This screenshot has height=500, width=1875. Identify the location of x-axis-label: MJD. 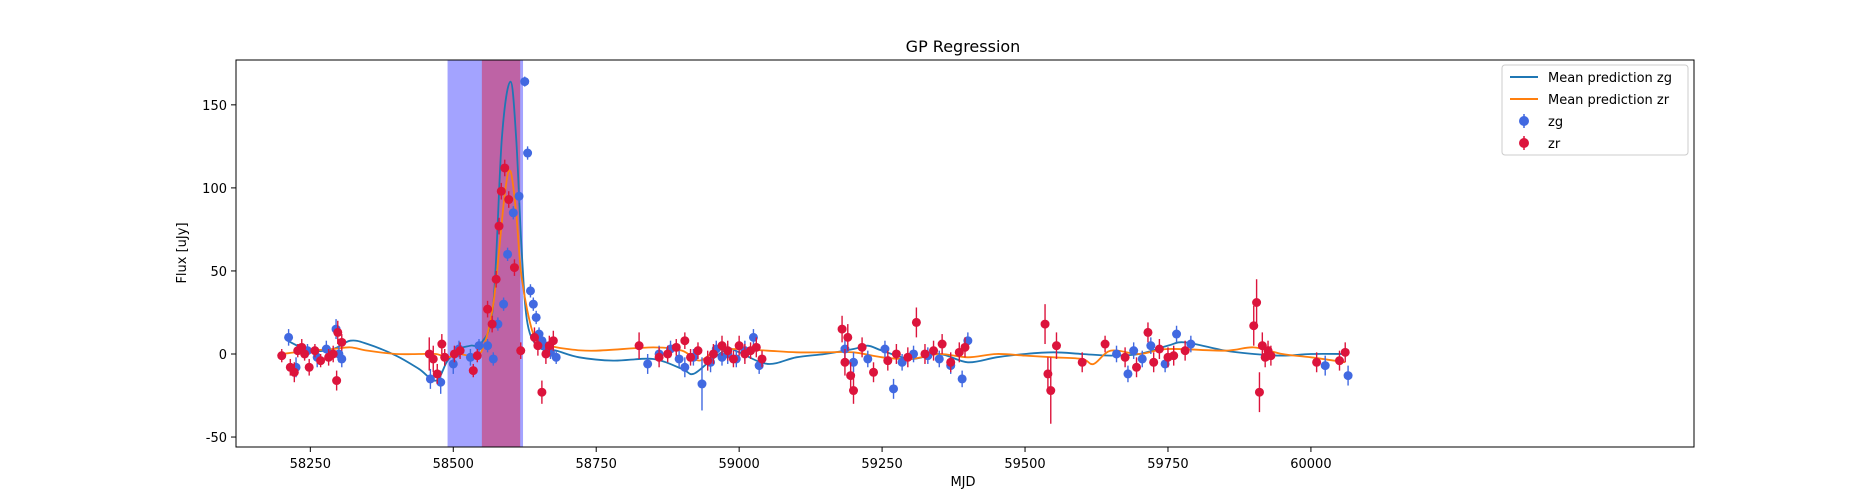
(962, 482).